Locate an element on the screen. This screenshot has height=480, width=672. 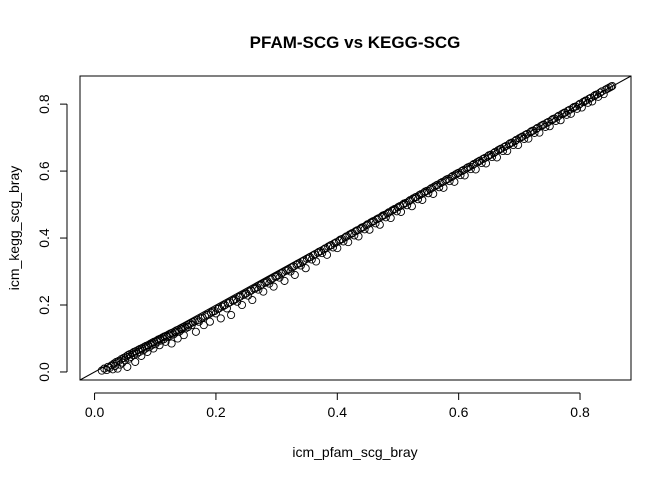
x-tick-label: 0.4 is located at coordinates (338, 412).